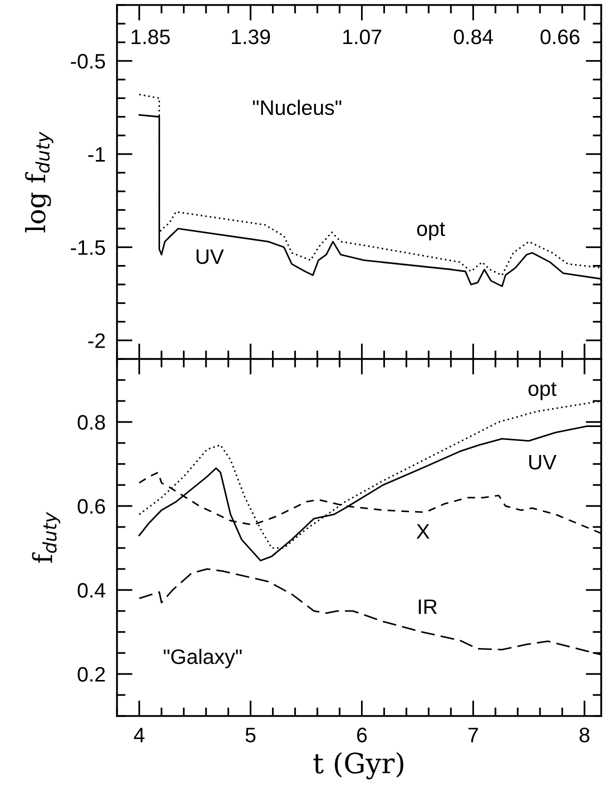 The height and width of the screenshot is (799, 603). Describe the element at coordinates (474, 37) in the screenshot. I see `annotation: 0.84` at that location.